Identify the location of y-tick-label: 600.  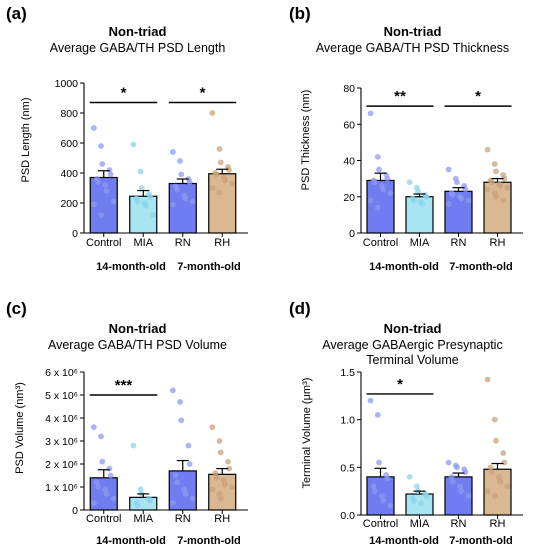
(69, 144).